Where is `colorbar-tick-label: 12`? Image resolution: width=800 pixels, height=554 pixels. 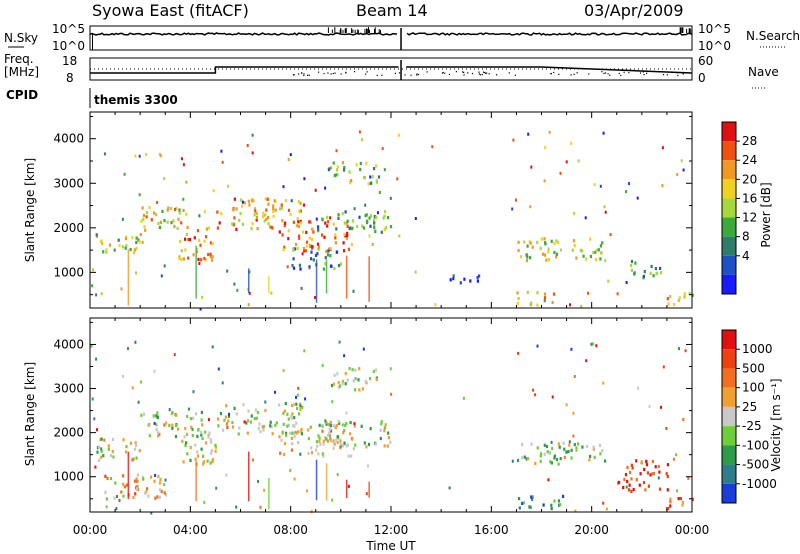 colorbar-tick-label: 12 is located at coordinates (749, 218).